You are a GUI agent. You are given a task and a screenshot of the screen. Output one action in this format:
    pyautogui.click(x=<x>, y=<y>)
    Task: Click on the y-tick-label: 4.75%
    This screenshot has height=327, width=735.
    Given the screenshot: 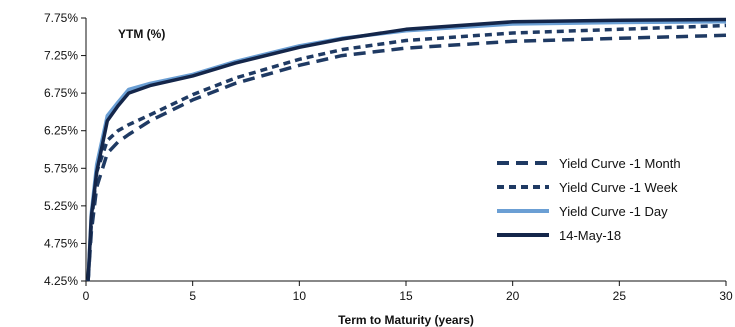 What is the action you would take?
    pyautogui.click(x=61, y=243)
    